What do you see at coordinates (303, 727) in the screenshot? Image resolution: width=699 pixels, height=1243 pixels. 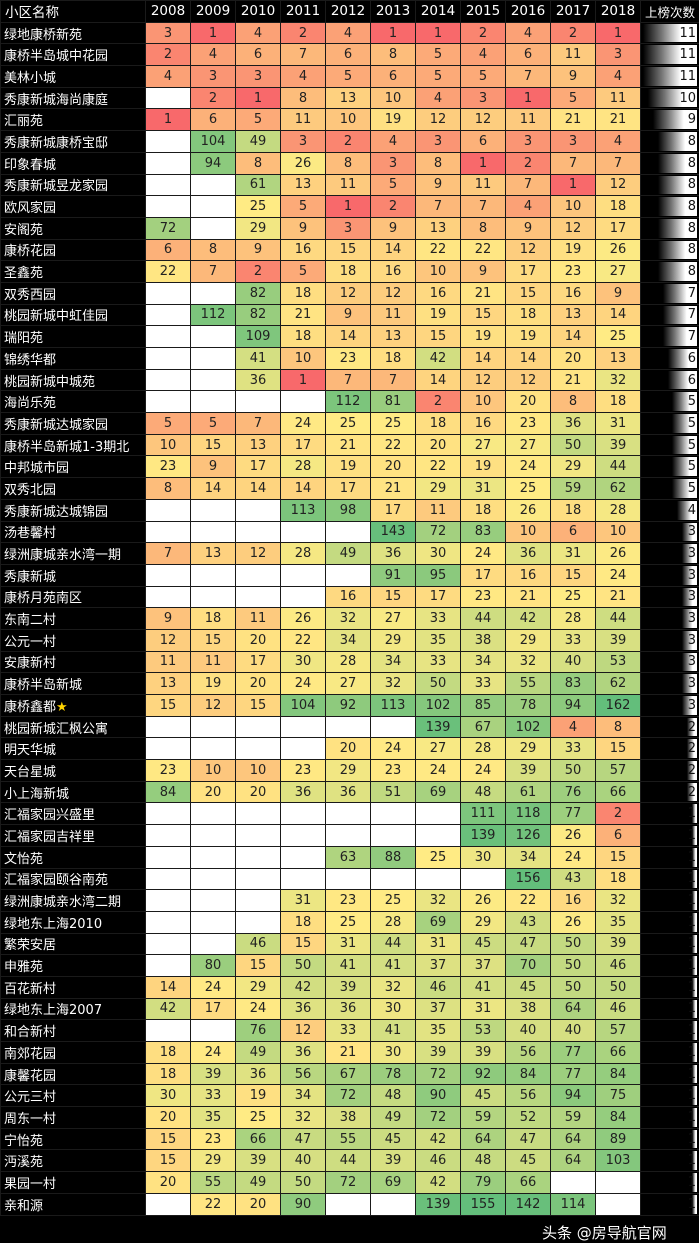 I see `rank-cell-2011` at bounding box center [303, 727].